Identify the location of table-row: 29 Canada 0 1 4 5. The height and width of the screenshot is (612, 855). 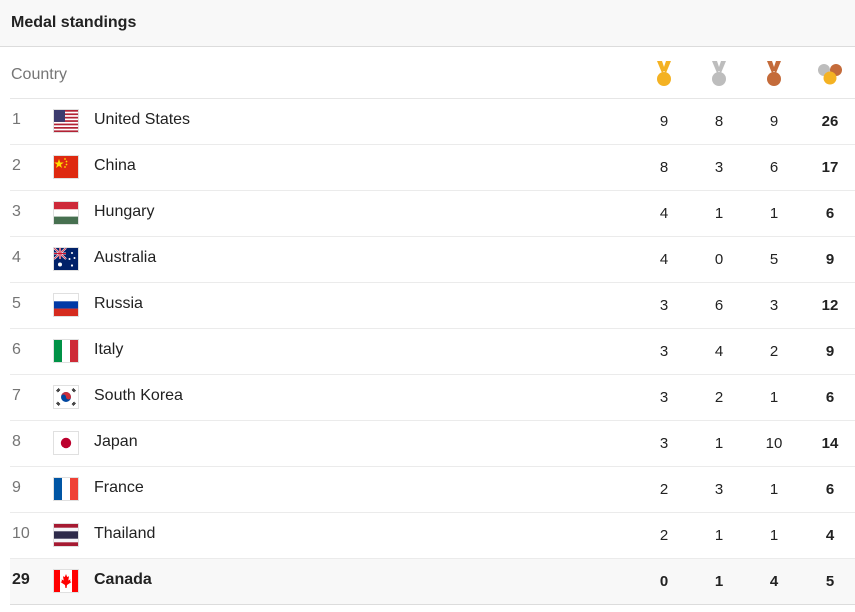
(432, 582).